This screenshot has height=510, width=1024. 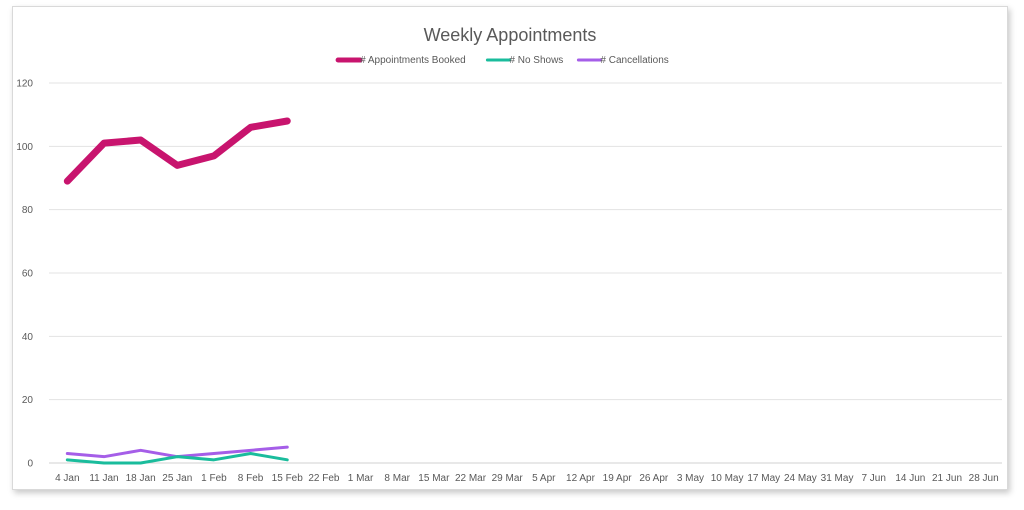 I want to click on x-tick-label: 15 Feb, so click(x=288, y=478).